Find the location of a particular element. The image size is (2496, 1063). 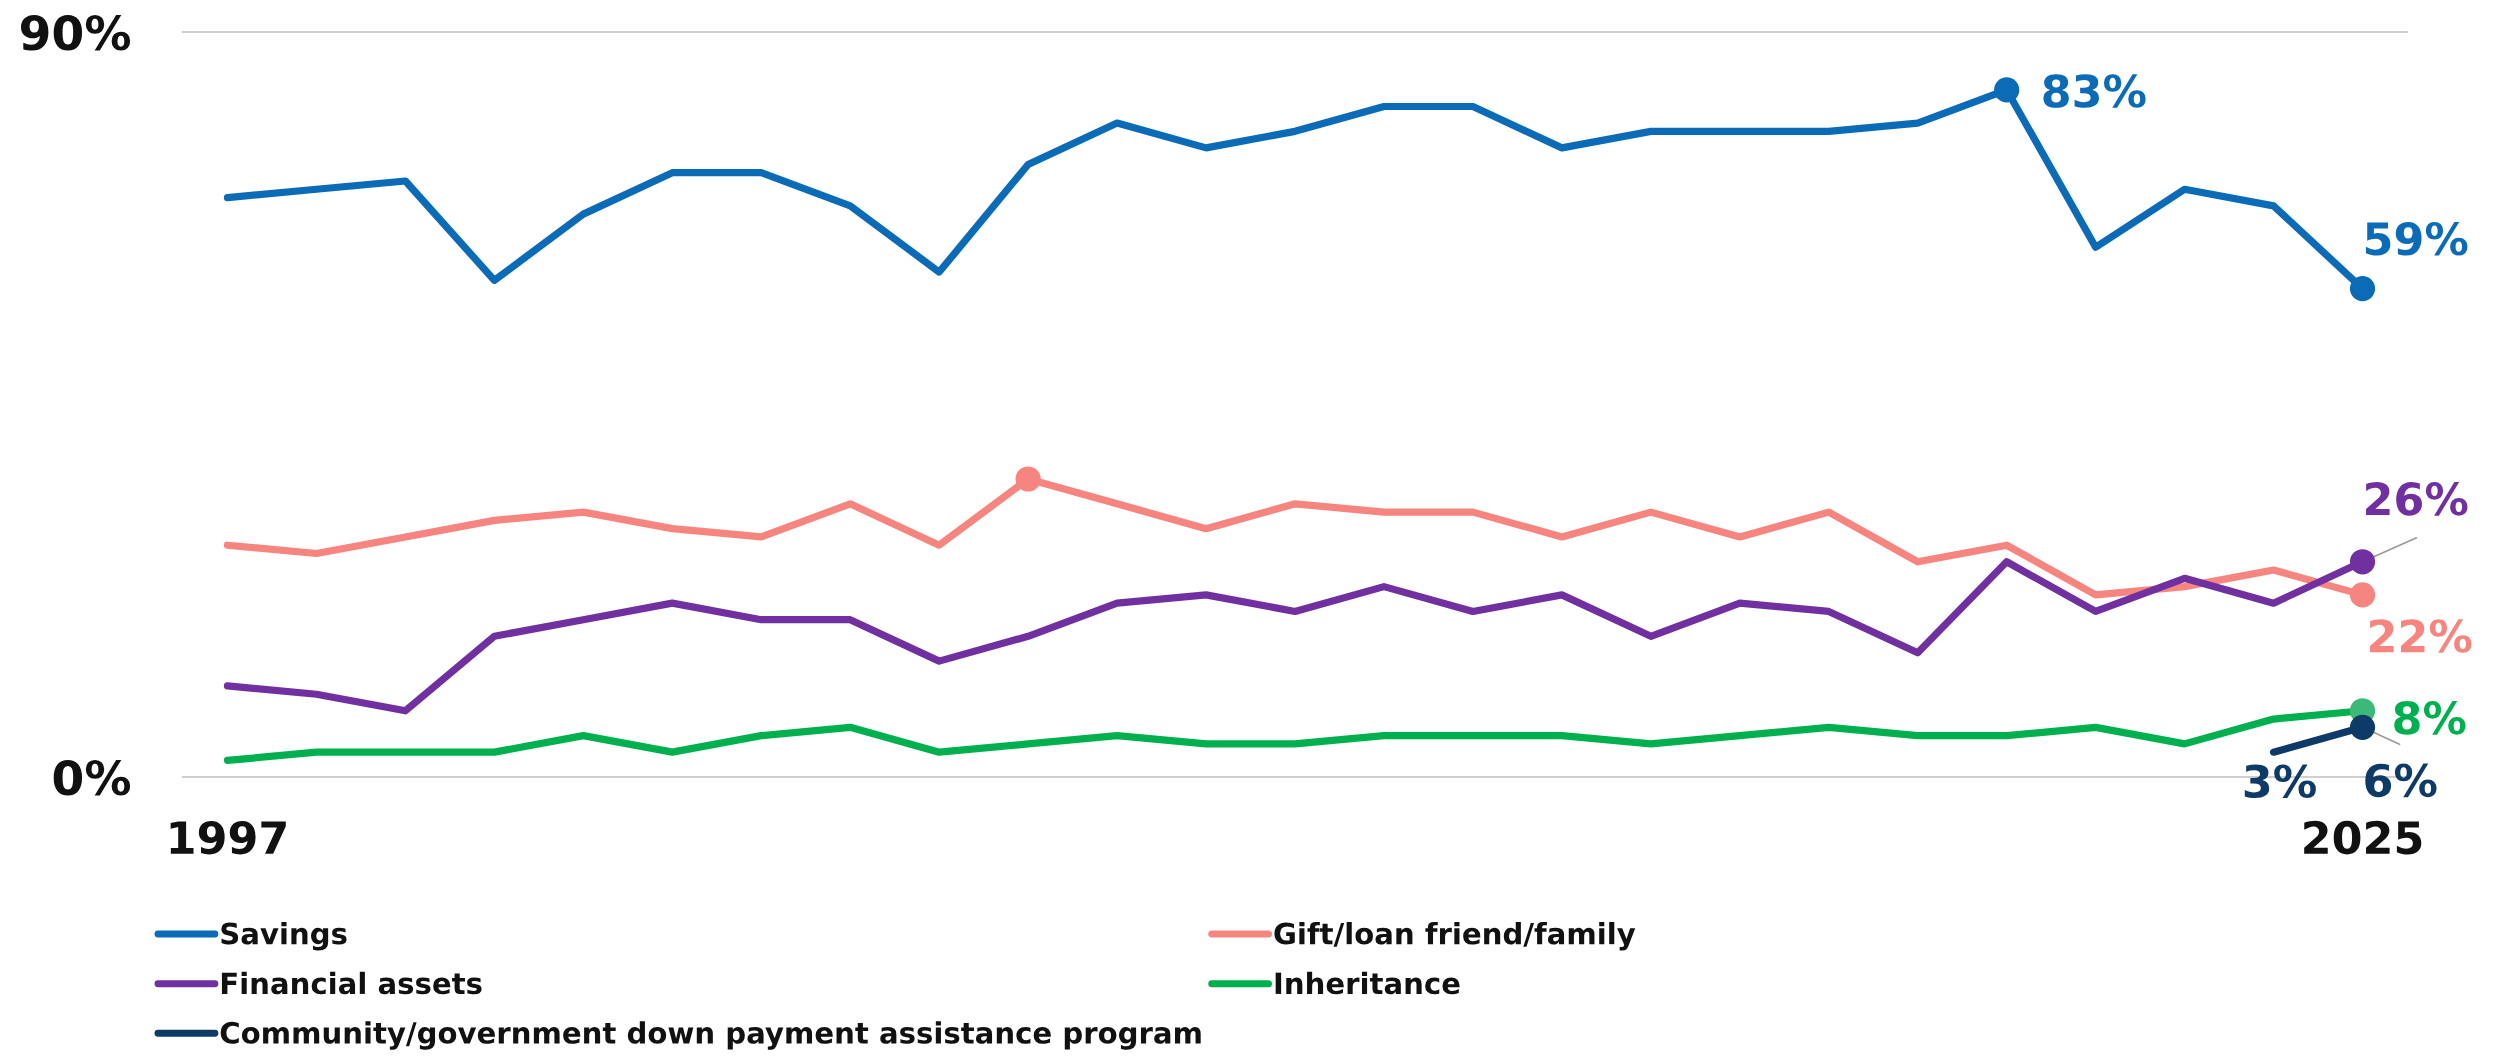

legend-label: Savings is located at coordinates (284, 936).